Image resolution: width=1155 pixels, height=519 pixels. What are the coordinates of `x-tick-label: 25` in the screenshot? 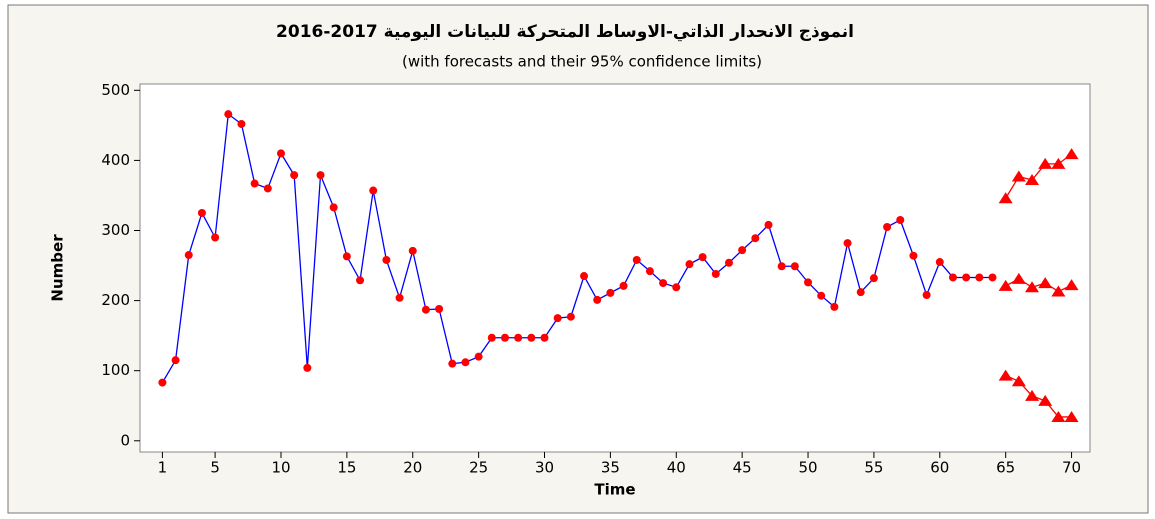 It's located at (478, 468).